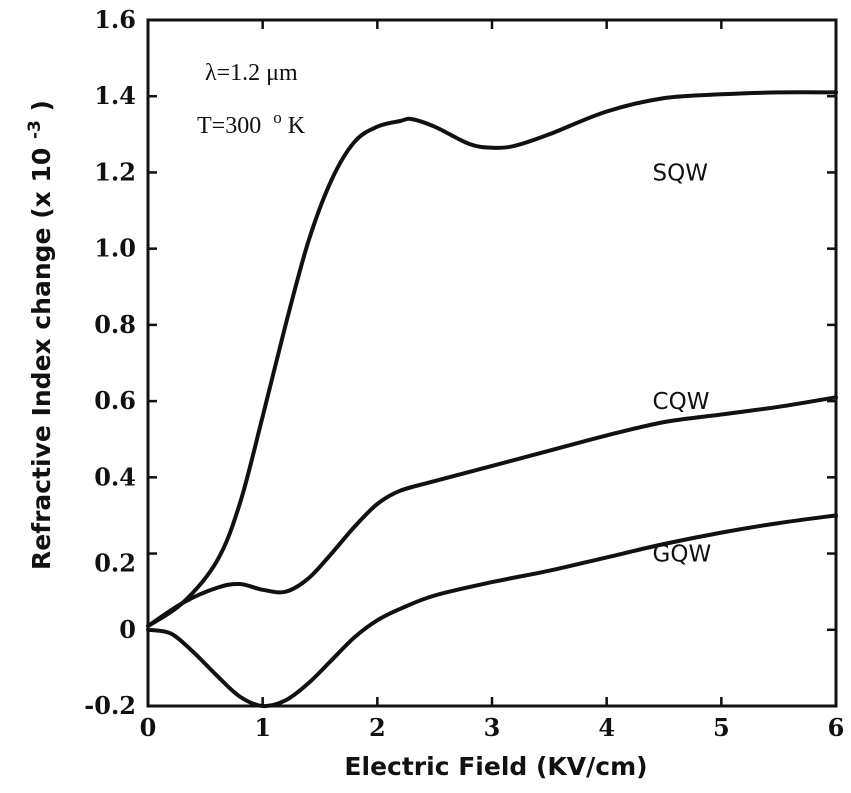 This screenshot has width=851, height=793. I want to click on x-tick-label: 5, so click(721, 727).